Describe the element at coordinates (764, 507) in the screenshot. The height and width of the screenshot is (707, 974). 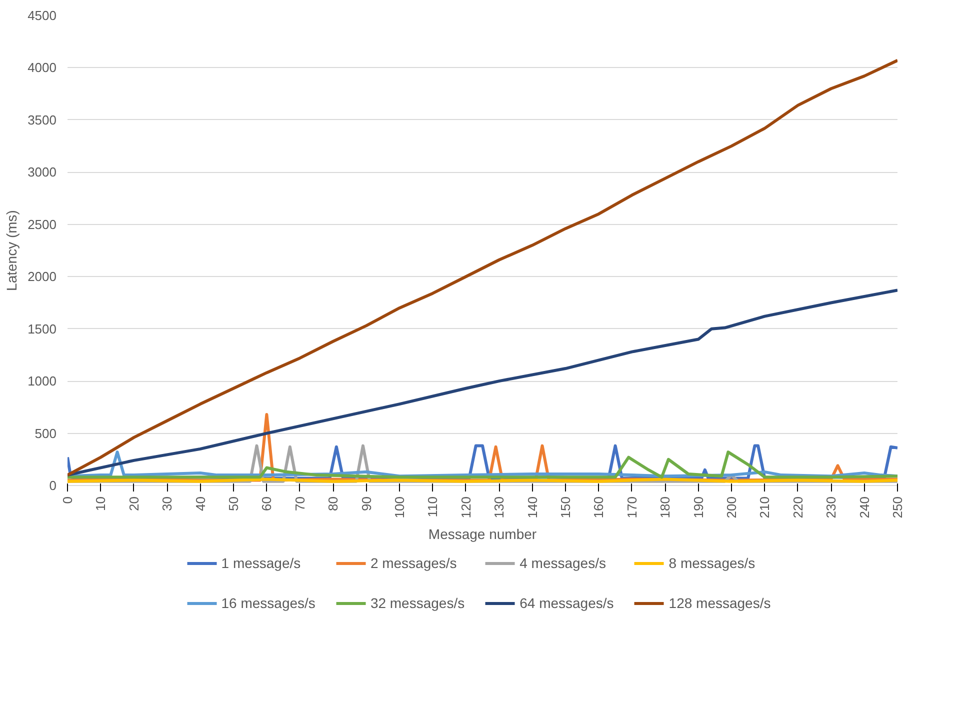
I see `x-tick-label: 210` at that location.